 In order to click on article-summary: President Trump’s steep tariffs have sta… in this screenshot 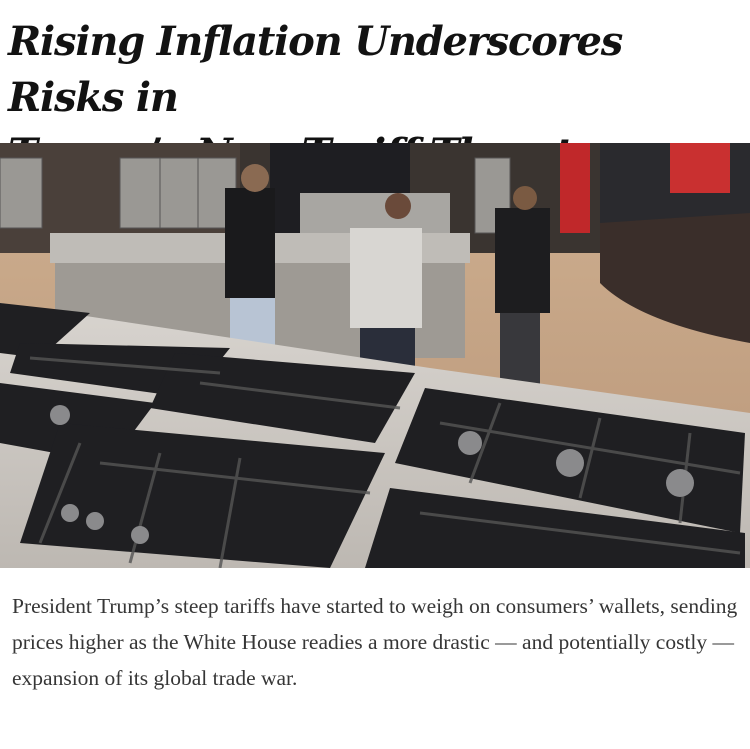, I will do `click(375, 642)`.